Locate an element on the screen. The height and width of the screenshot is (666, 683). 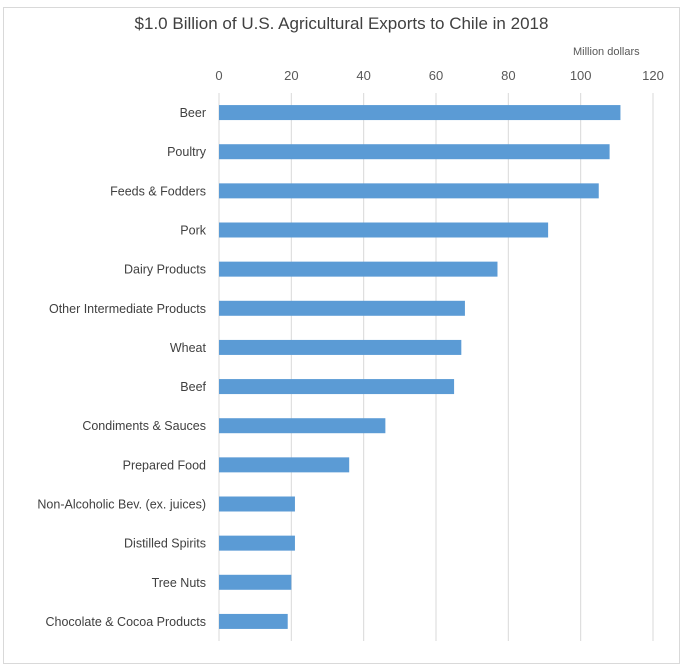
x-tick-label: 120 is located at coordinates (653, 75).